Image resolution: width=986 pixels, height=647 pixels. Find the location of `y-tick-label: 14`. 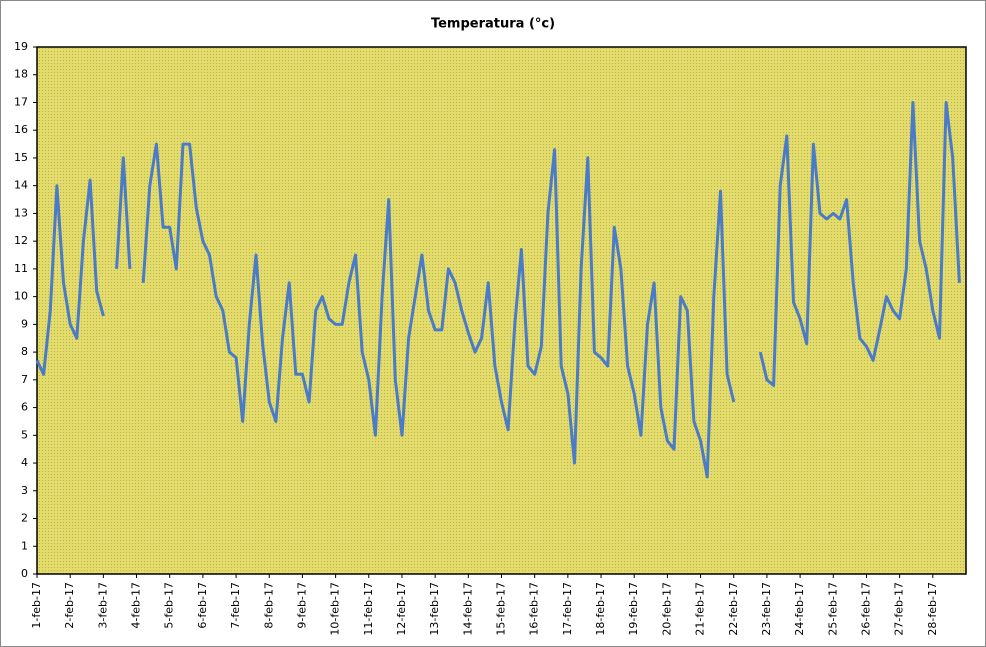

y-tick-label: 14 is located at coordinates (21, 185).